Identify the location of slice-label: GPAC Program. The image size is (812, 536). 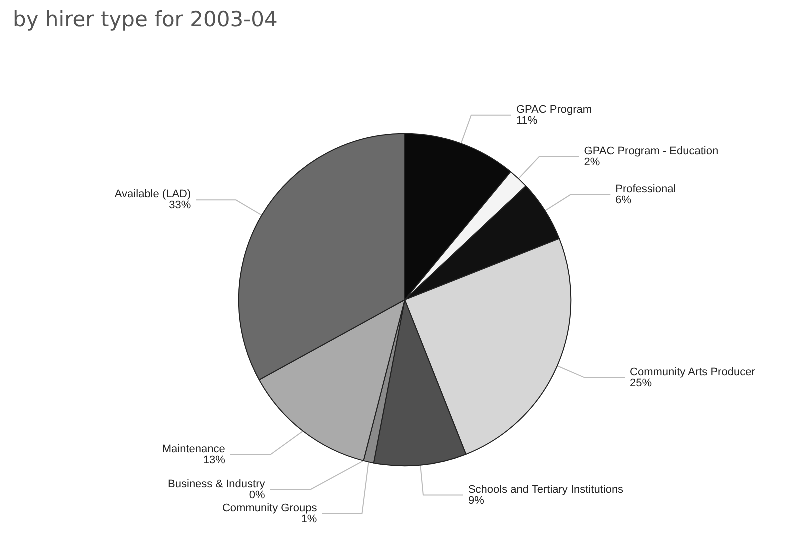
(554, 110).